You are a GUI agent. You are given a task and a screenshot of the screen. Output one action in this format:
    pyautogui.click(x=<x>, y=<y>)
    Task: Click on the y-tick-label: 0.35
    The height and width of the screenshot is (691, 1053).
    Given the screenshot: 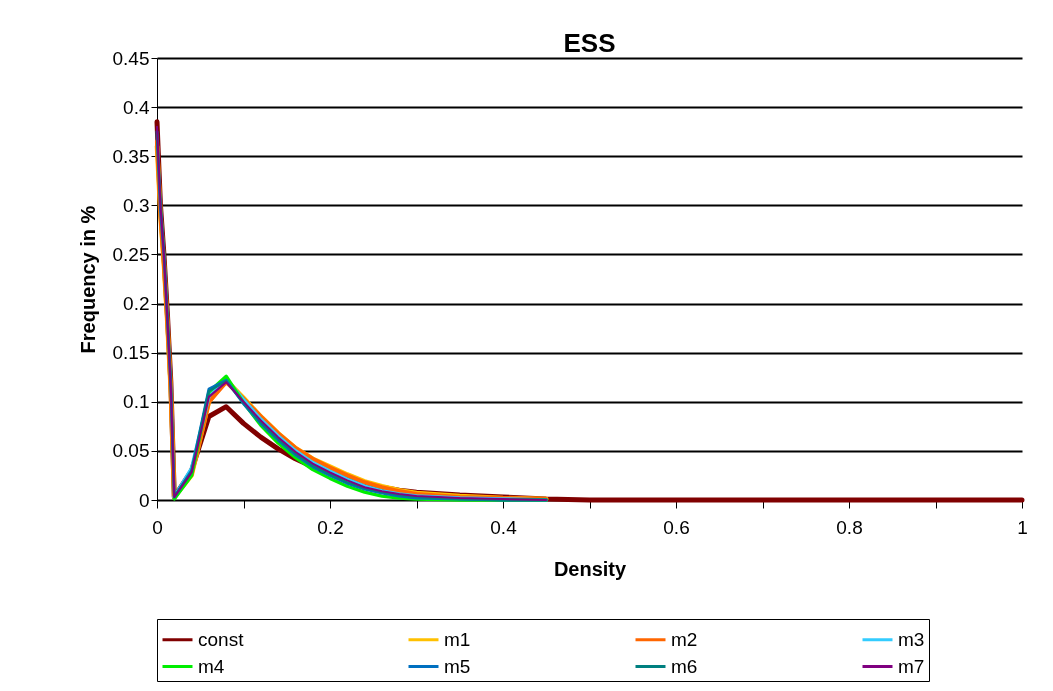 What is the action you would take?
    pyautogui.click(x=131, y=156)
    